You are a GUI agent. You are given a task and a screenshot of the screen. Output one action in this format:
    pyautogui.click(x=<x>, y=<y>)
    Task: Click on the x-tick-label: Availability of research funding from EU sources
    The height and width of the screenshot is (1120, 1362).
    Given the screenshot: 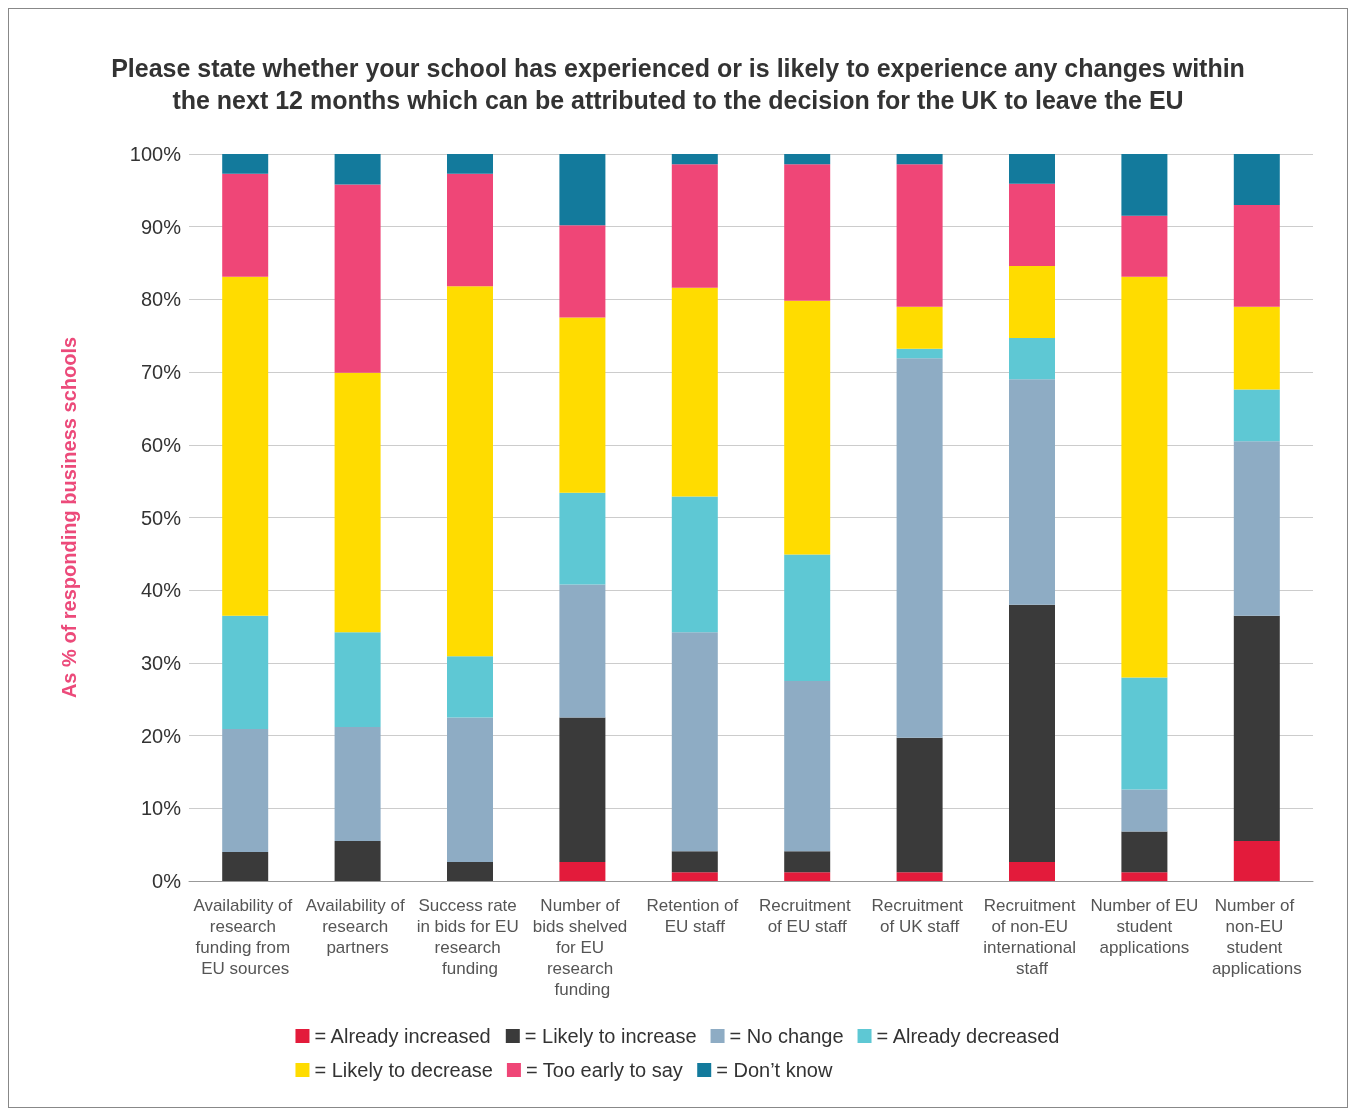 What is the action you would take?
    pyautogui.click(x=245, y=937)
    